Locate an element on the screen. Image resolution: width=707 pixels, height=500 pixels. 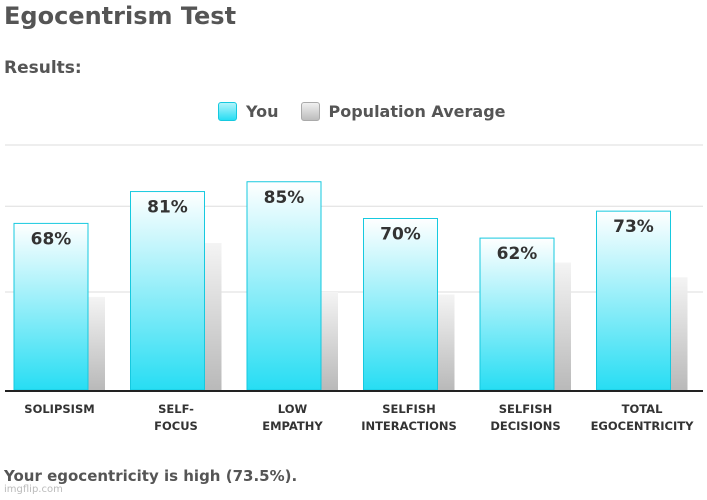
category-label: SELFISH DECISIONS is located at coordinates (525, 417).